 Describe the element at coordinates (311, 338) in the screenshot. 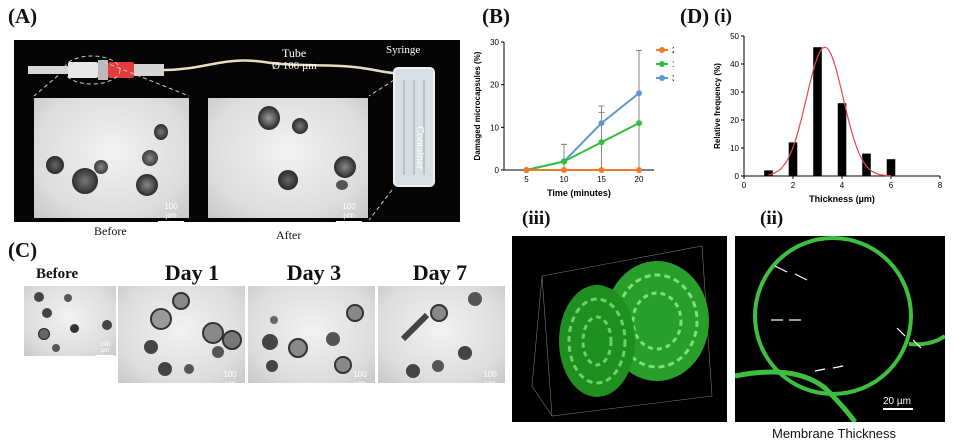

I see `micrograph-day3: 100 µm` at that location.